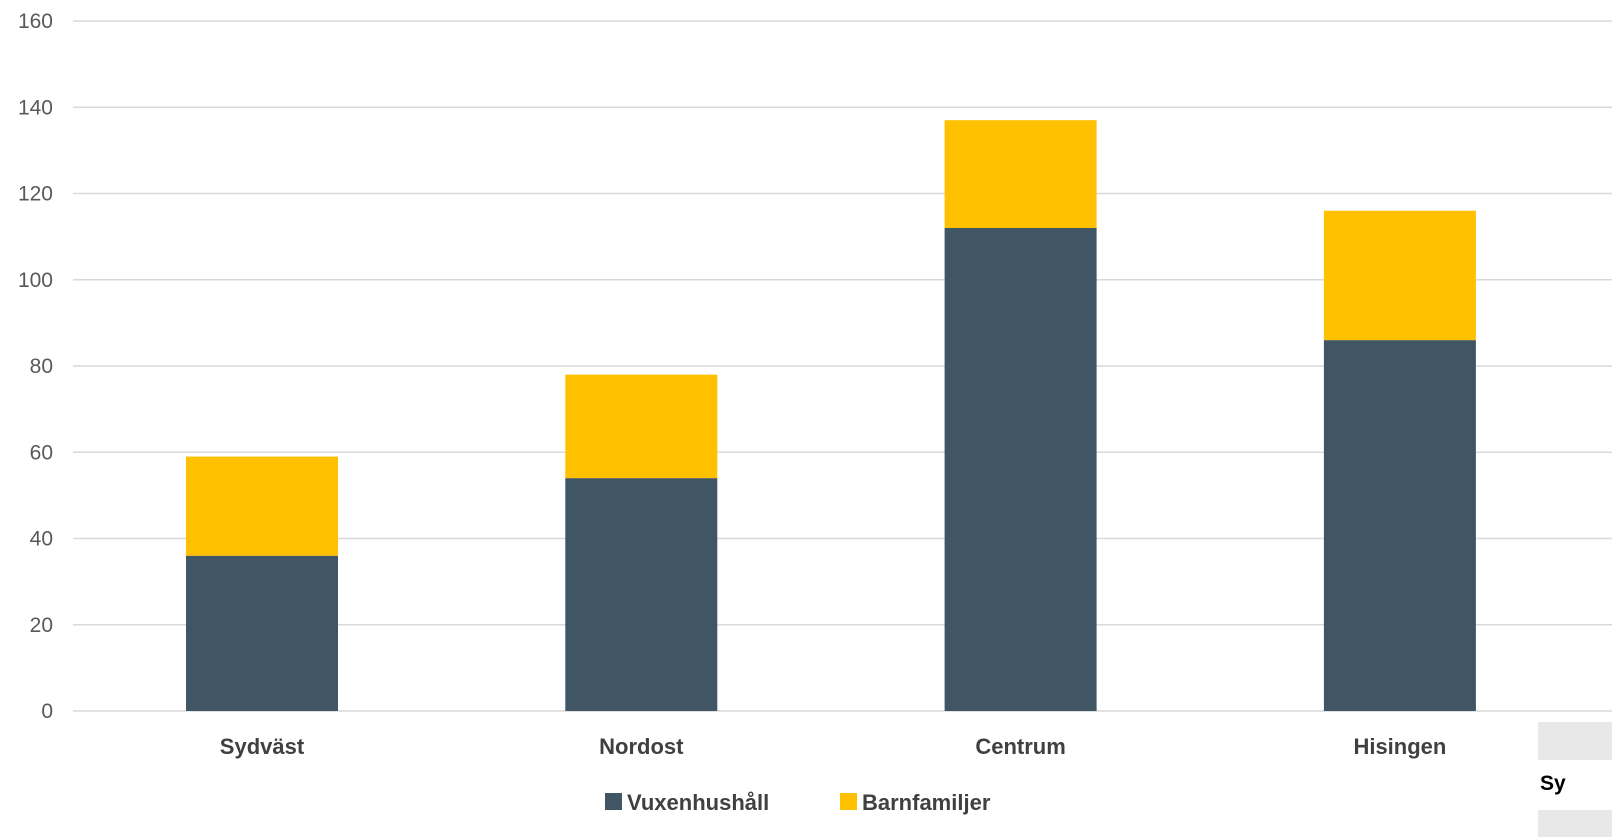 This screenshot has height=837, width=1612. What do you see at coordinates (35, 194) in the screenshot?
I see `y-tick-label: 120` at bounding box center [35, 194].